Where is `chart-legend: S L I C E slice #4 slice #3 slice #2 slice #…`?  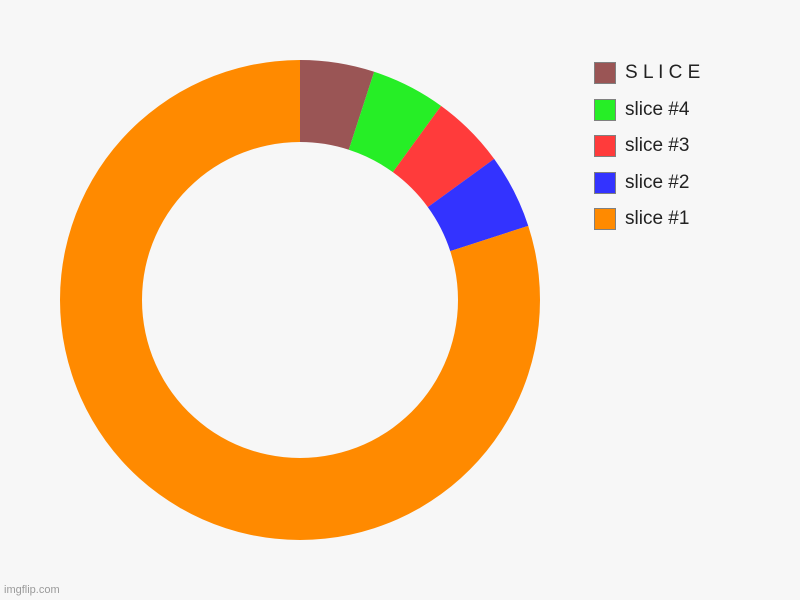 chart-legend: S L I C E slice #4 slice #3 slice #2 slice #… is located at coordinates (647, 151).